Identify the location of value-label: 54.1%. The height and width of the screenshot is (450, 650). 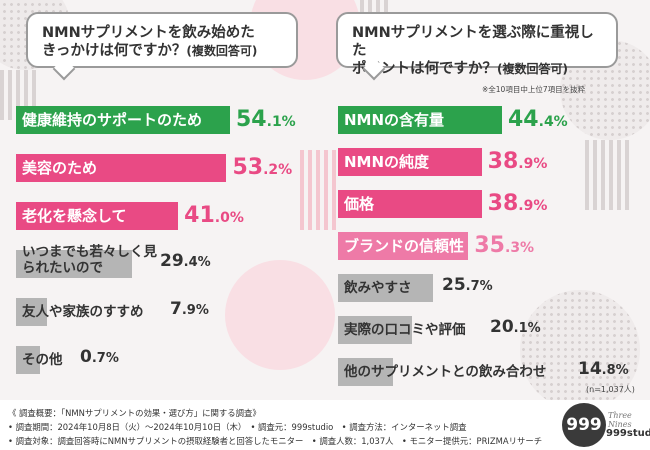
(266, 119).